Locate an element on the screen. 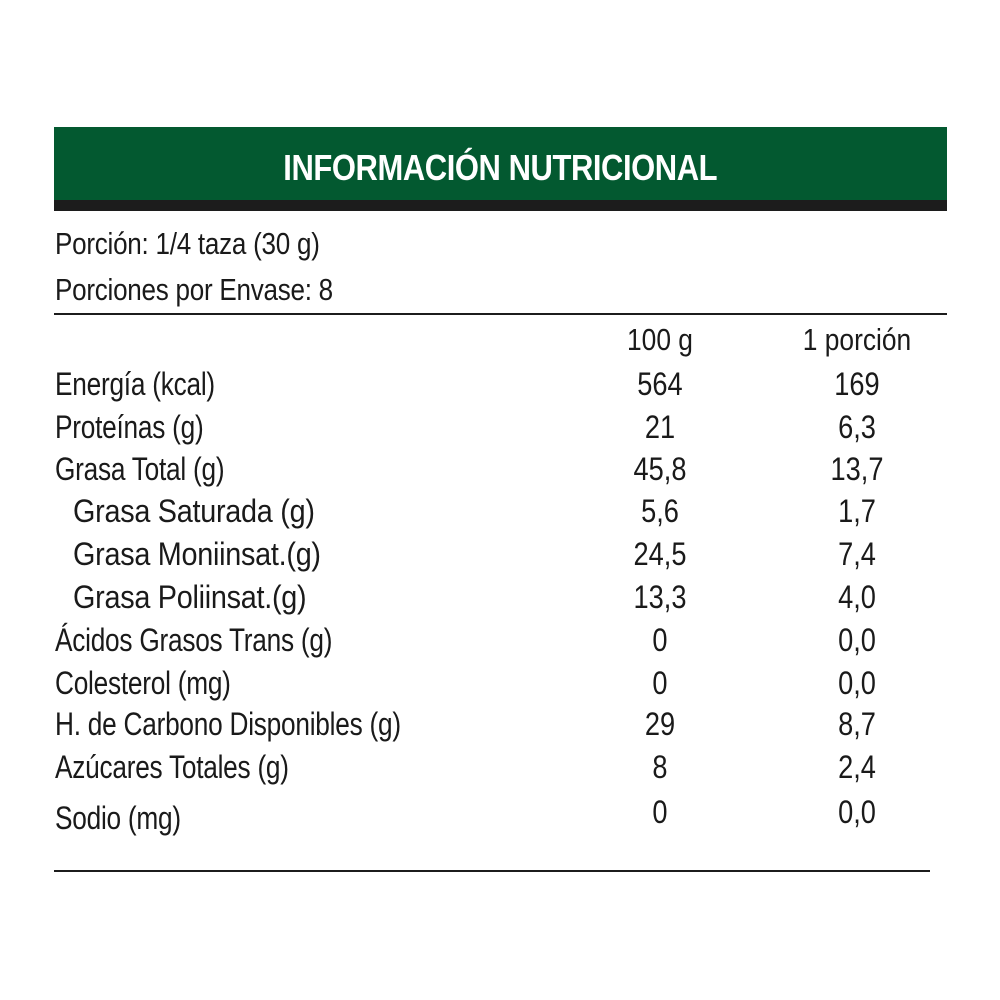 The height and width of the screenshot is (1000, 1000). nutrient-row-monounsaturated-fat: Grasa Moniinsat.(g) 24,5 7,4 is located at coordinates (500, 557).